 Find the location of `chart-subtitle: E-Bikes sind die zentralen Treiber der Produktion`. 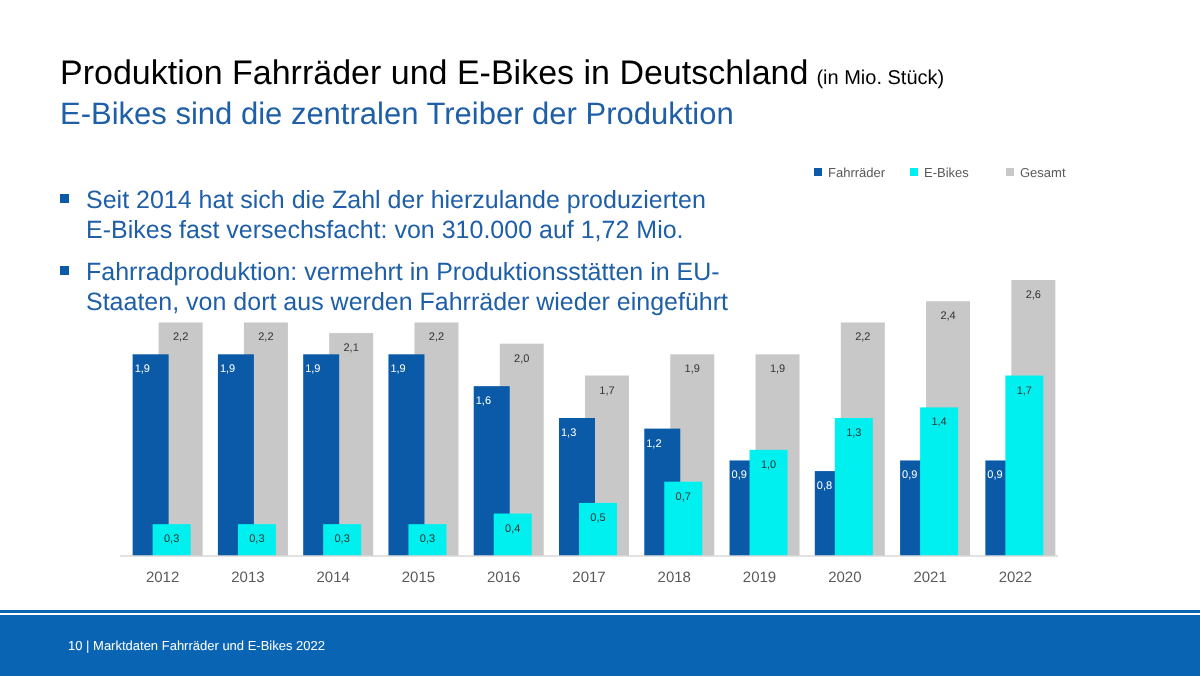

chart-subtitle: E-Bikes sind die zentralen Treiber der Produktion is located at coordinates (397, 115).